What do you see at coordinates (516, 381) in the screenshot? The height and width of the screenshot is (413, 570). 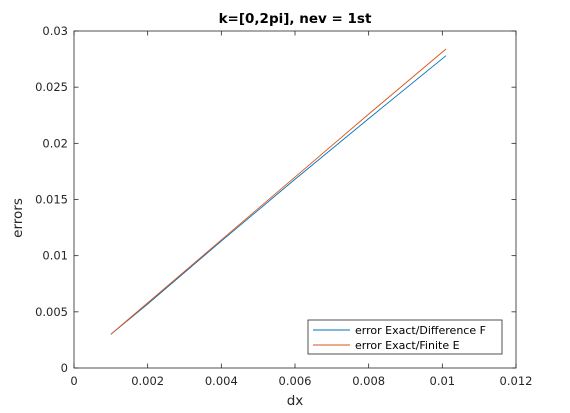 I see `x-tick-label: 0.012` at bounding box center [516, 381].